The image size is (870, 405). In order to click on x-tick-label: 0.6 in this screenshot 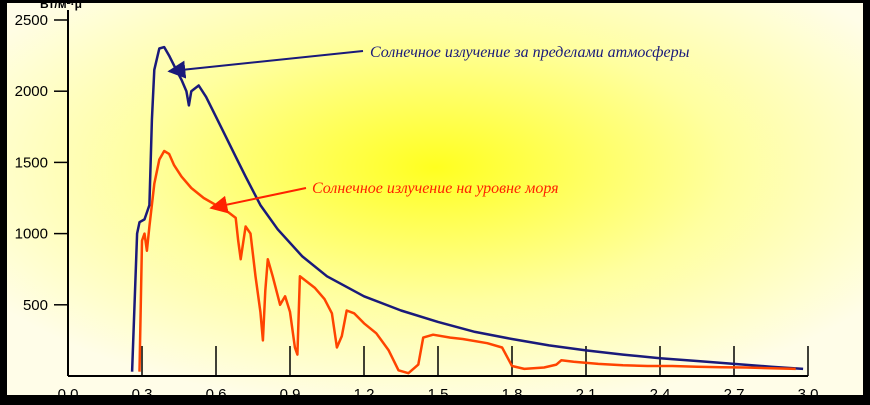, I will do `click(216, 393)`.